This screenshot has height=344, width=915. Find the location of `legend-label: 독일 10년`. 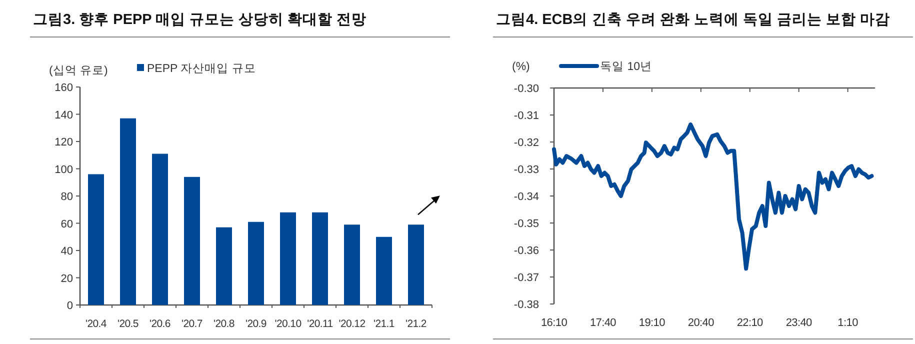

legend-label: 독일 10년 is located at coordinates (626, 67).